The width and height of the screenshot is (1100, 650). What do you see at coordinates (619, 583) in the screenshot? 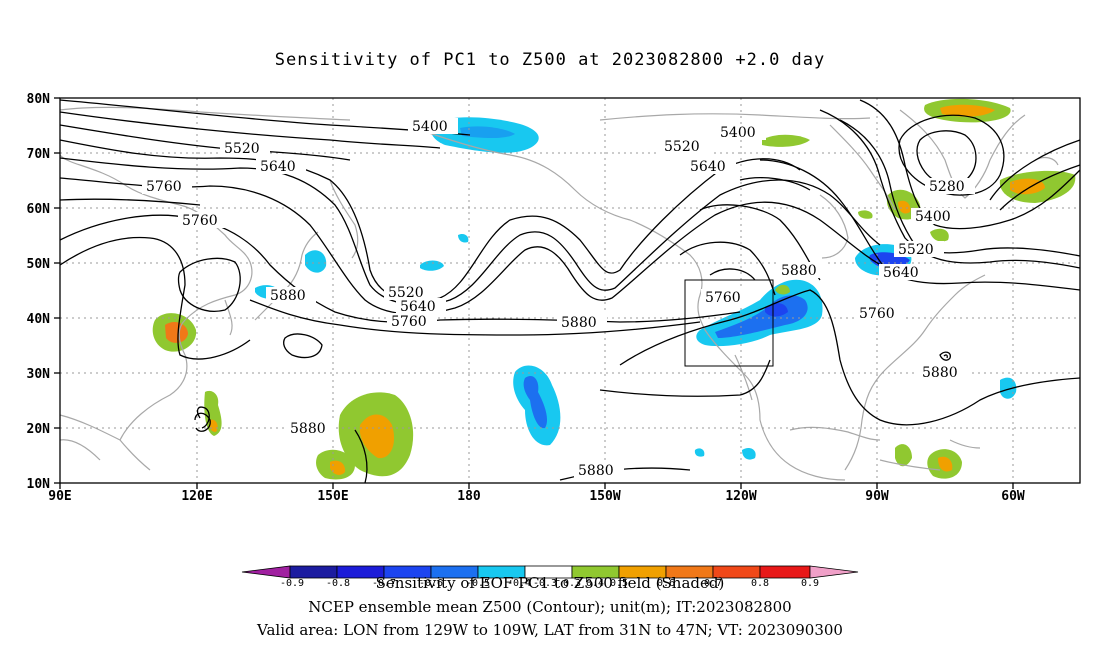
I see `colorbar-tick: 0.5` at bounding box center [619, 583].